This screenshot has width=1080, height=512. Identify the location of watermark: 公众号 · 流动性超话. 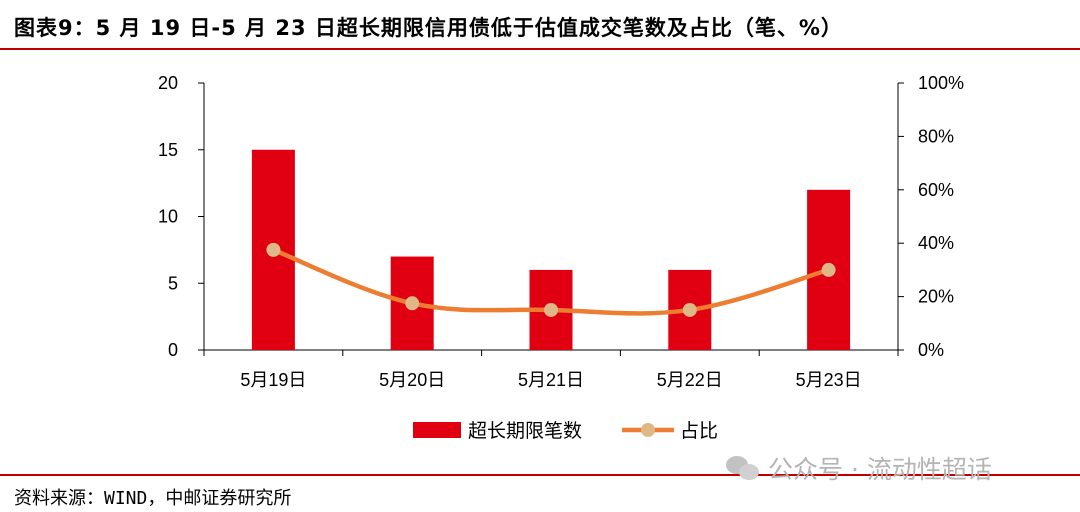
(859, 468).